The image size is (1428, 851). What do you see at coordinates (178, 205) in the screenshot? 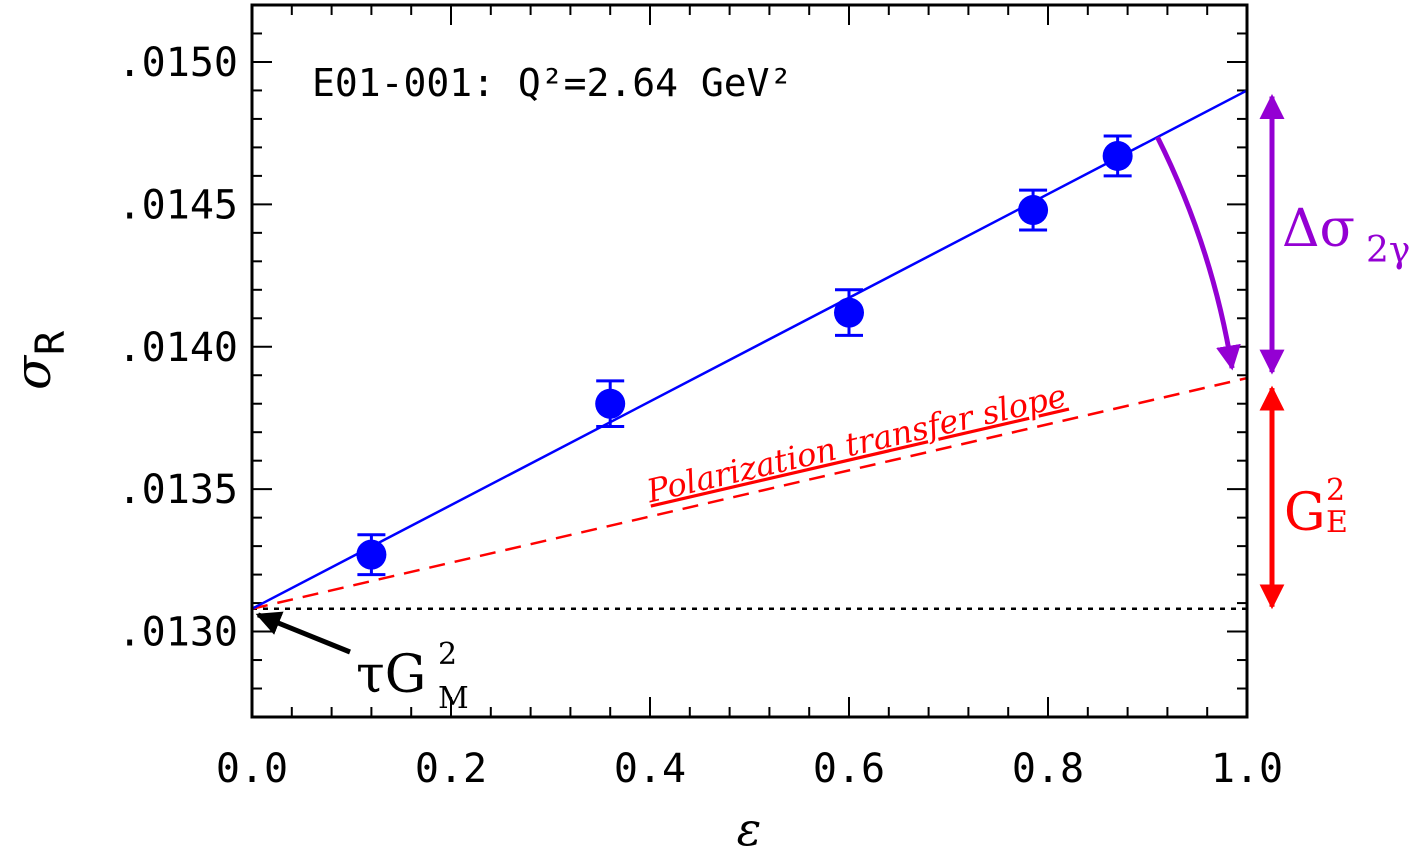
I see `y-tick-label: .0145` at bounding box center [178, 205].